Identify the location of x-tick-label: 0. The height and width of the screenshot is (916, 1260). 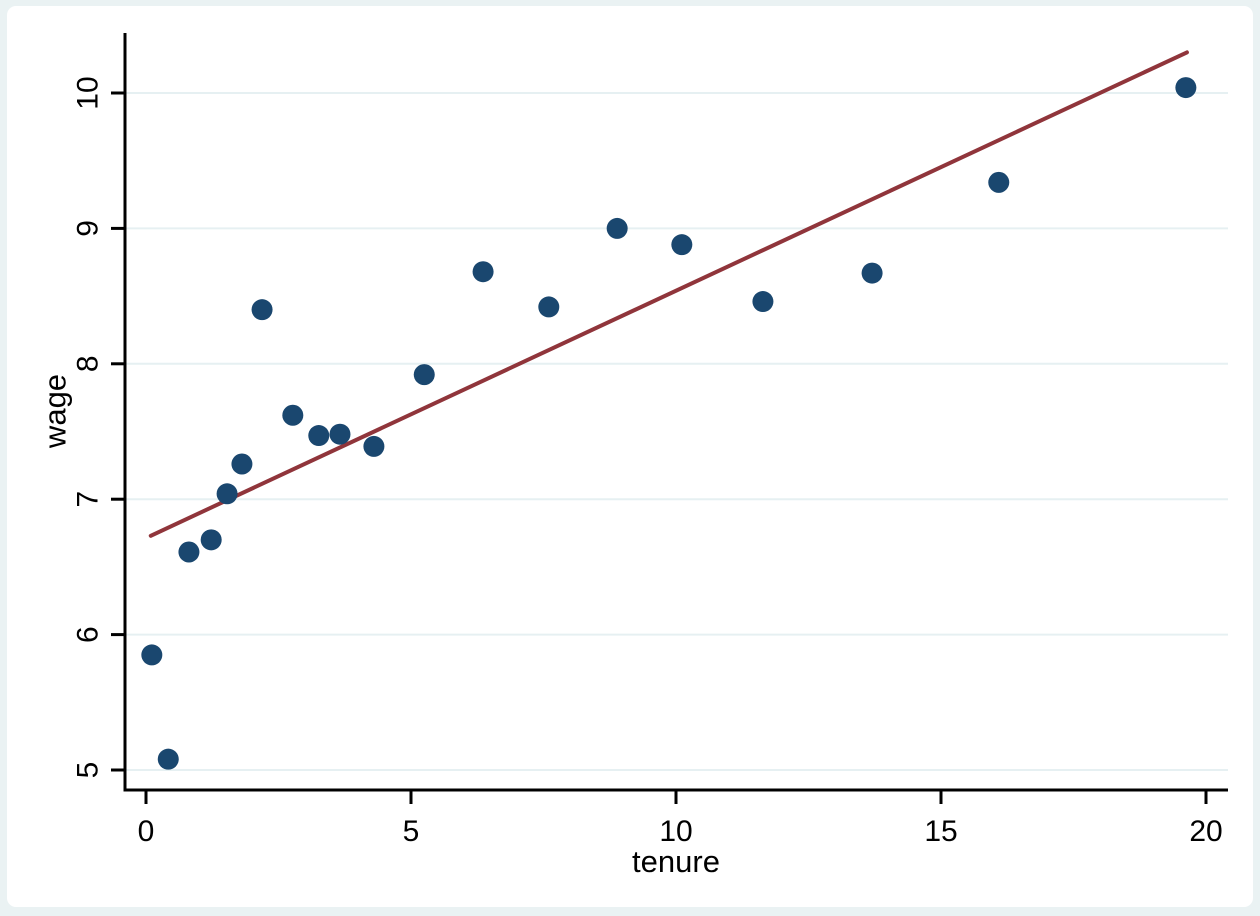
(146, 831).